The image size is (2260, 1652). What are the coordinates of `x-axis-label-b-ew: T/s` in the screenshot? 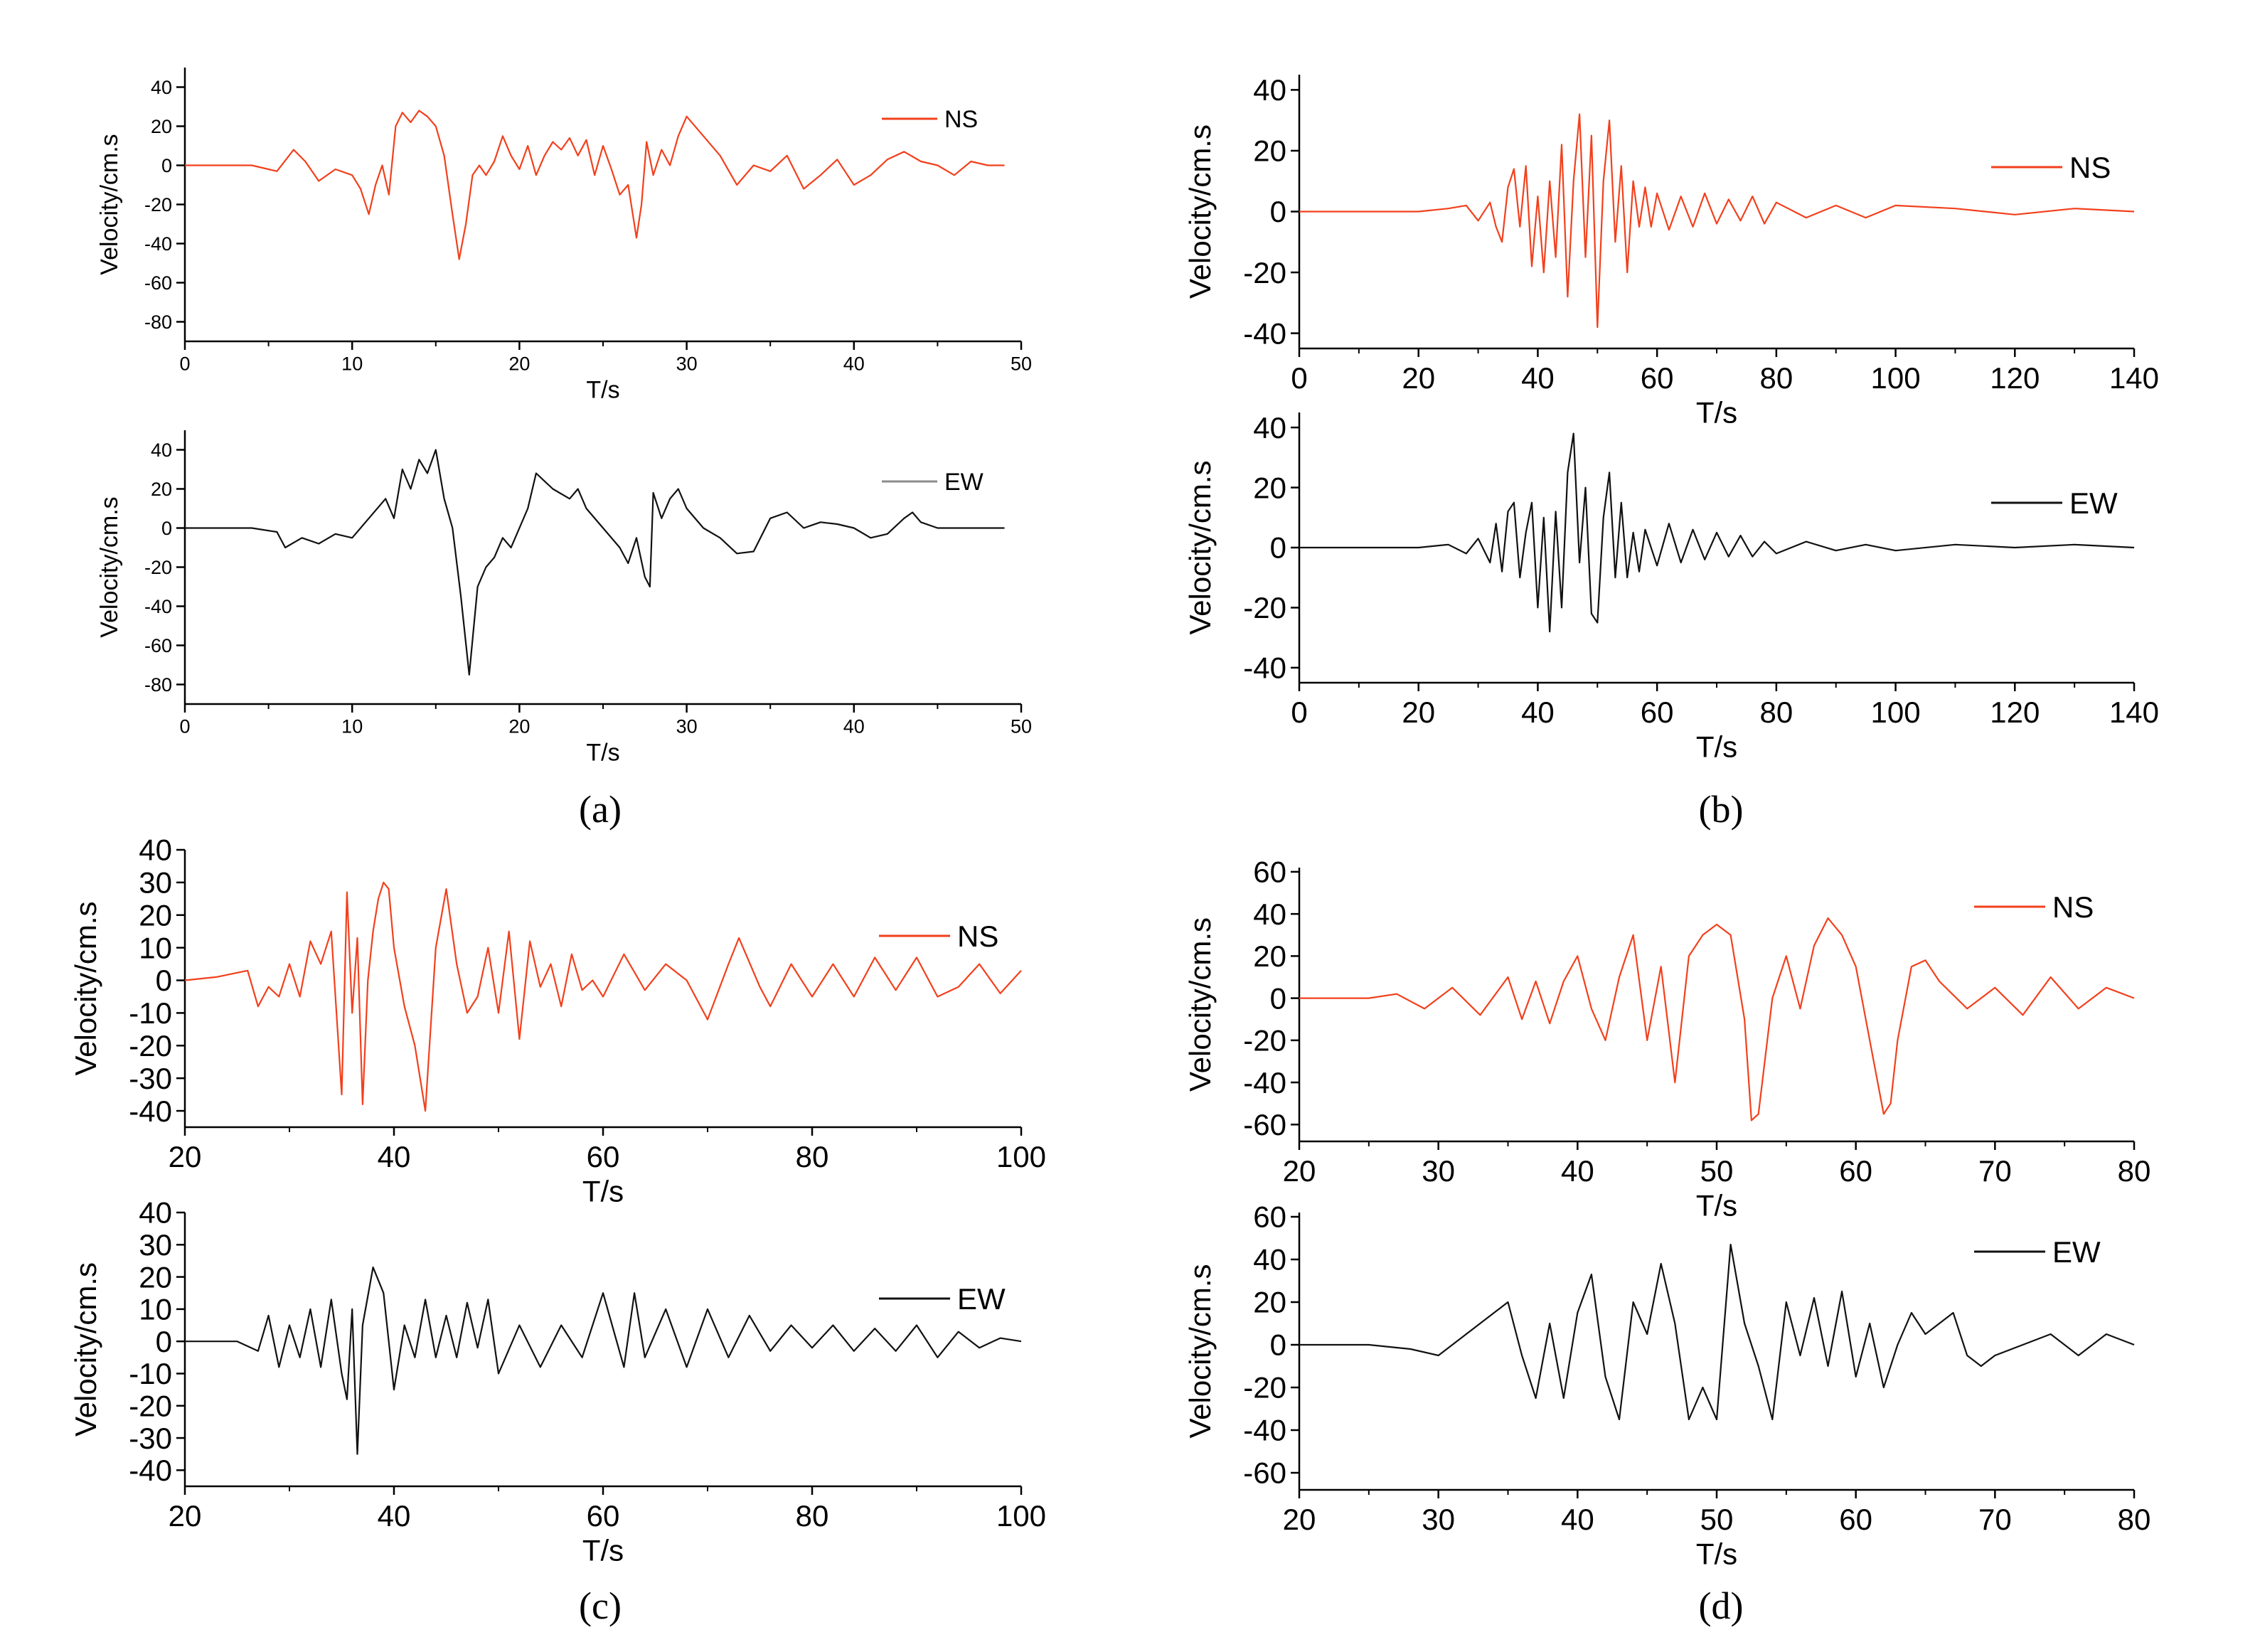 It's located at (1716, 746).